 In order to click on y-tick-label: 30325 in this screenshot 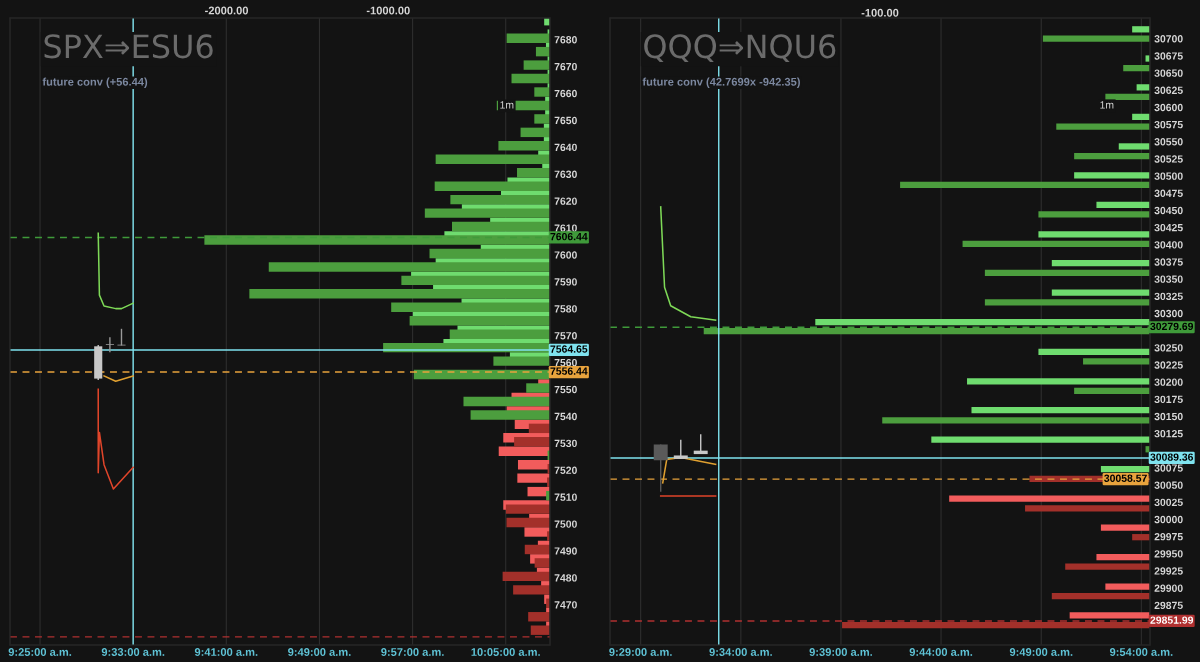, I will do `click(1168, 296)`.